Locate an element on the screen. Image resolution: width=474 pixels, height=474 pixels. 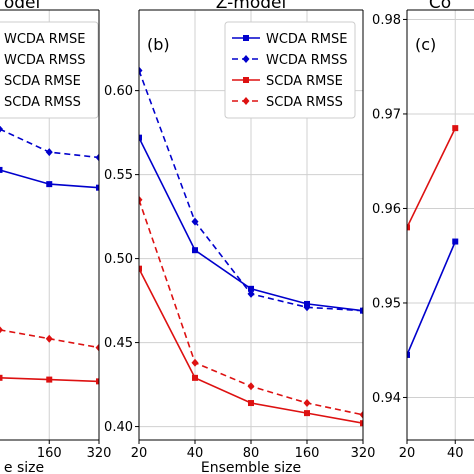
panel-title: Co is located at coordinates (440, 6).